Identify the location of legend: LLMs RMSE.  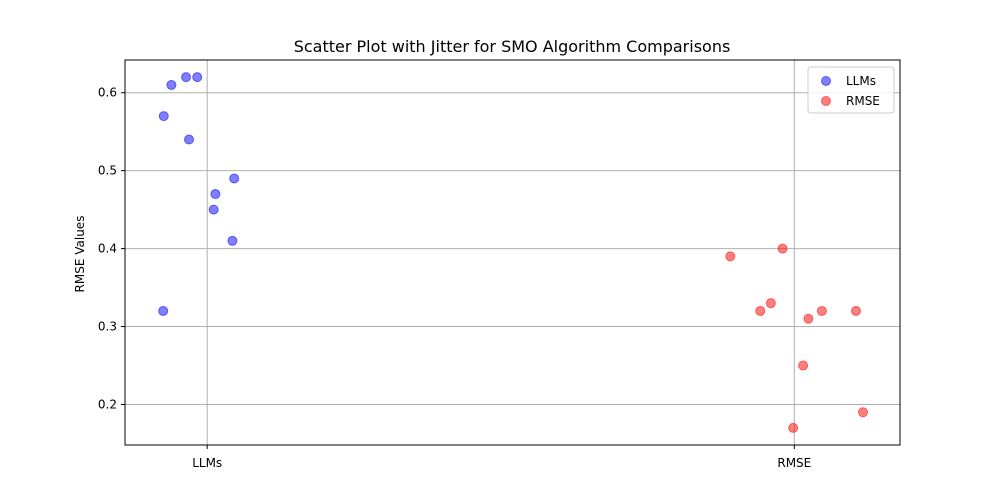
(851, 90).